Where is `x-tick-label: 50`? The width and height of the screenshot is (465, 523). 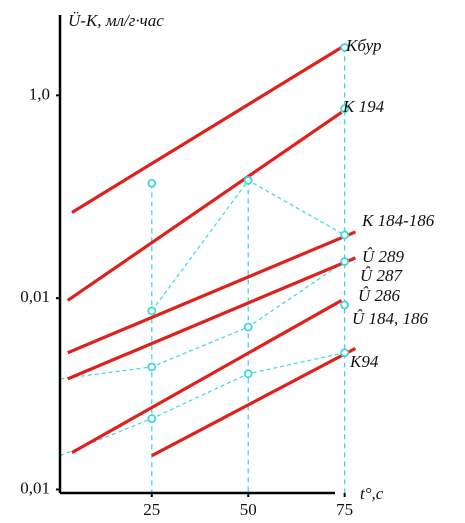 x-tick-label: 50 is located at coordinates (248, 509).